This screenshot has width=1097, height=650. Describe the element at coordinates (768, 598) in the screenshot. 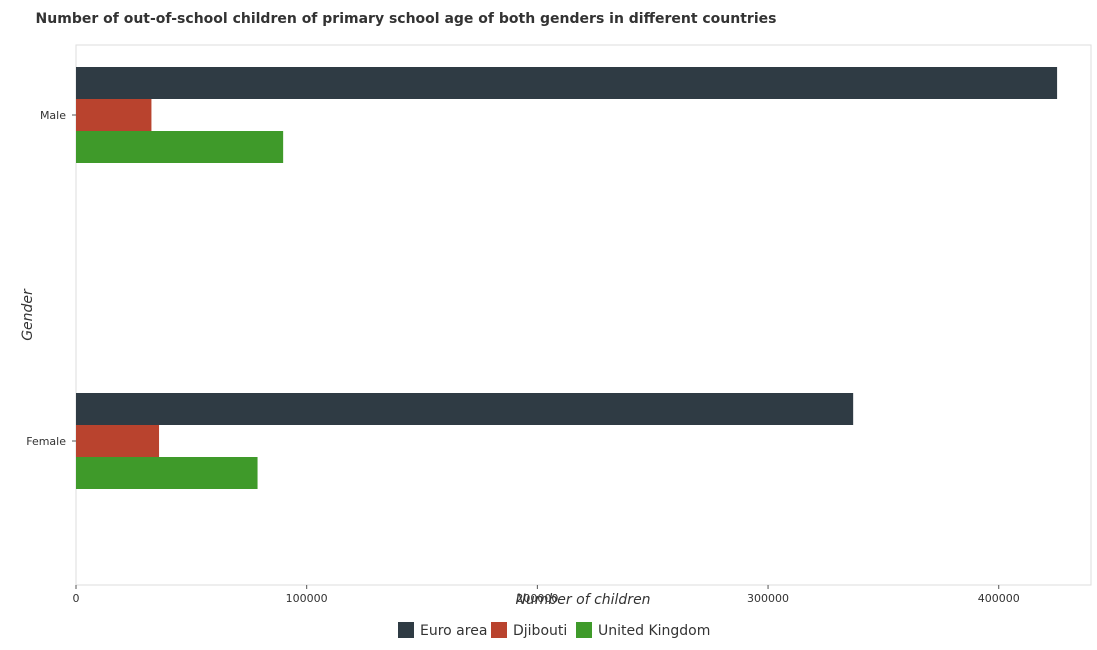

I see `x-tick-label: 300000` at that location.